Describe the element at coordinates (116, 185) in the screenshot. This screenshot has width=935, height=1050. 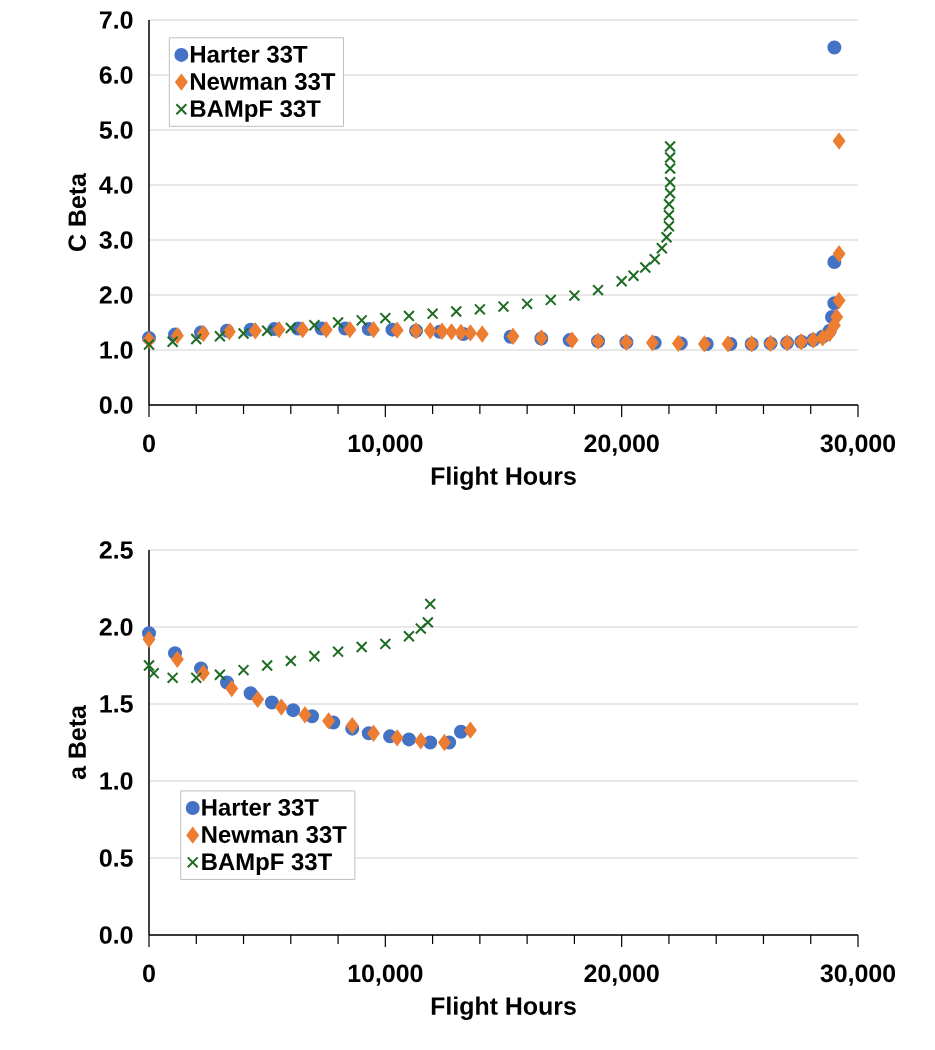
I see `y-tick-label: 4.0` at that location.